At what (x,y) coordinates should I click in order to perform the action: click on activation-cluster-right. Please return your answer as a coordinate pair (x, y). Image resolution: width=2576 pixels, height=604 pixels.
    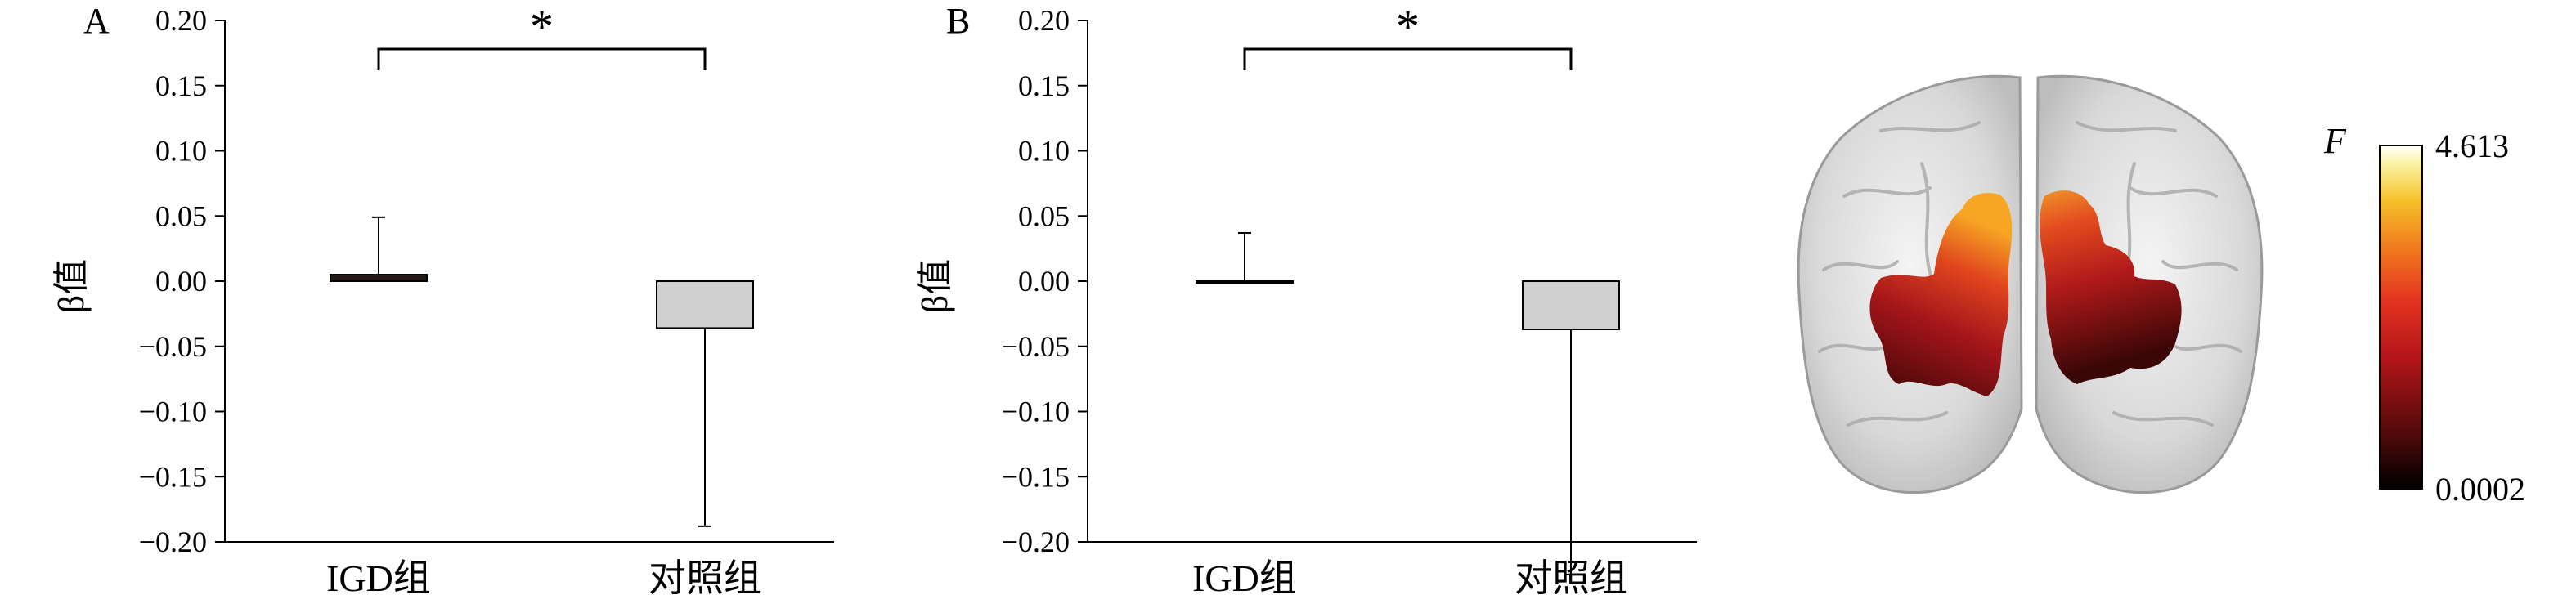
    Looking at the image, I should click on (2111, 287).